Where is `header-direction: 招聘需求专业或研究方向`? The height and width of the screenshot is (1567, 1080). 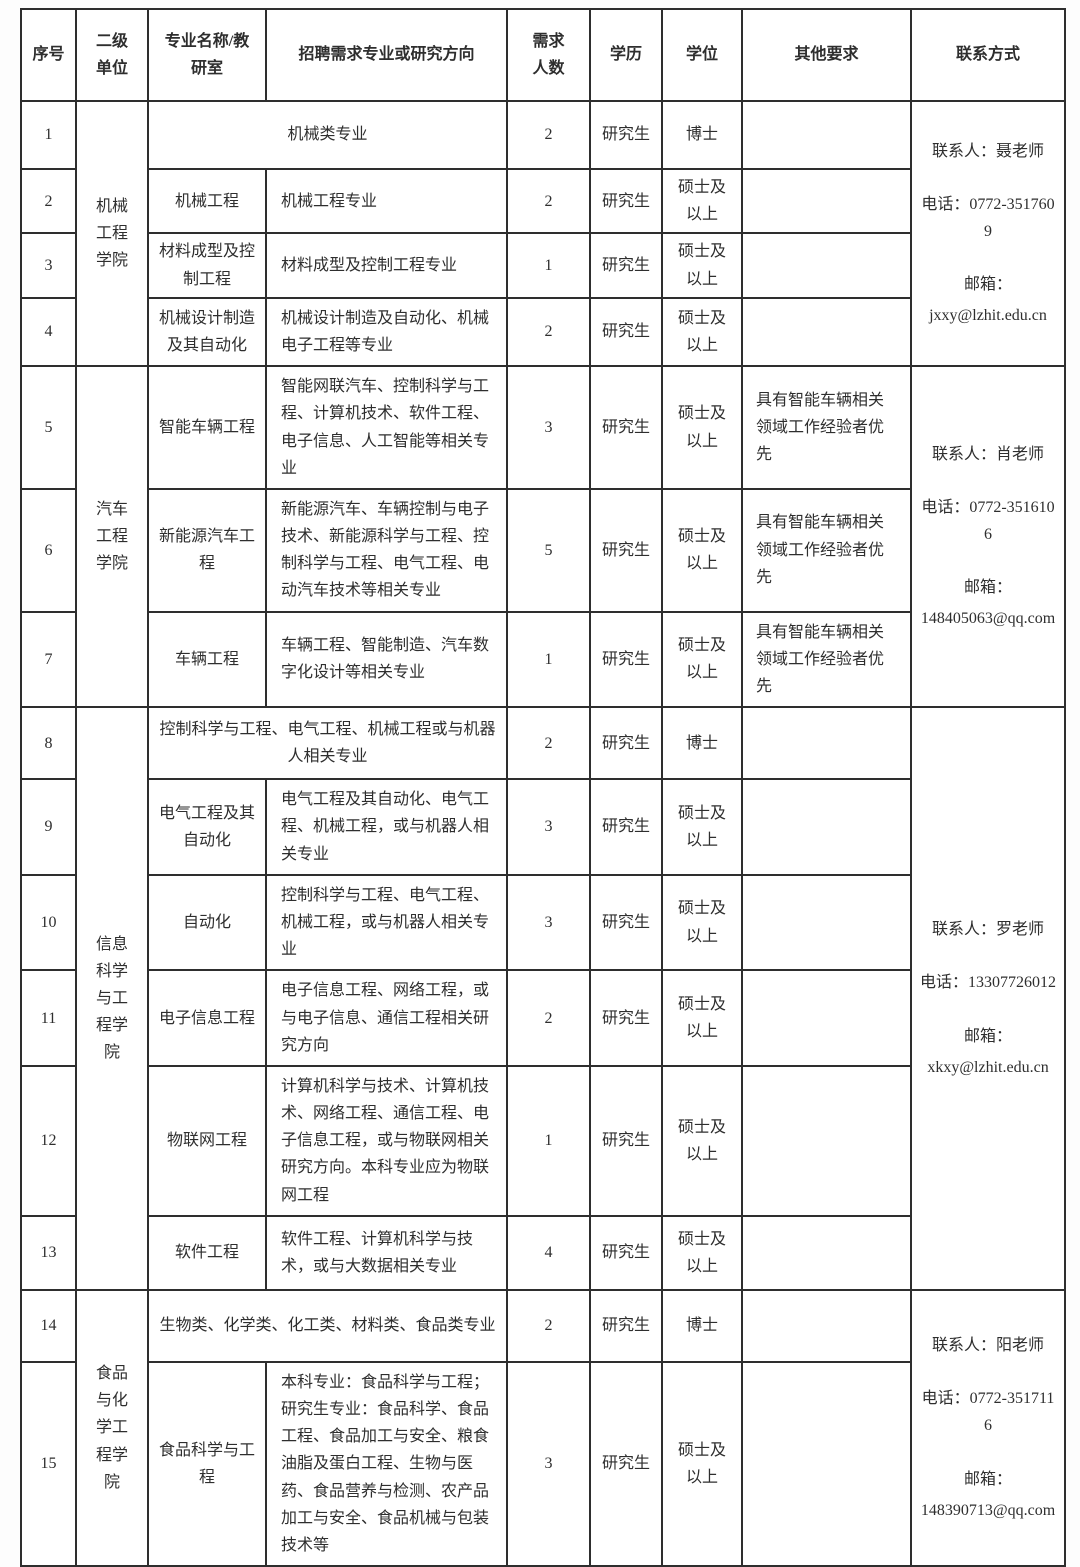 header-direction: 招聘需求专业或研究方向 is located at coordinates (386, 55).